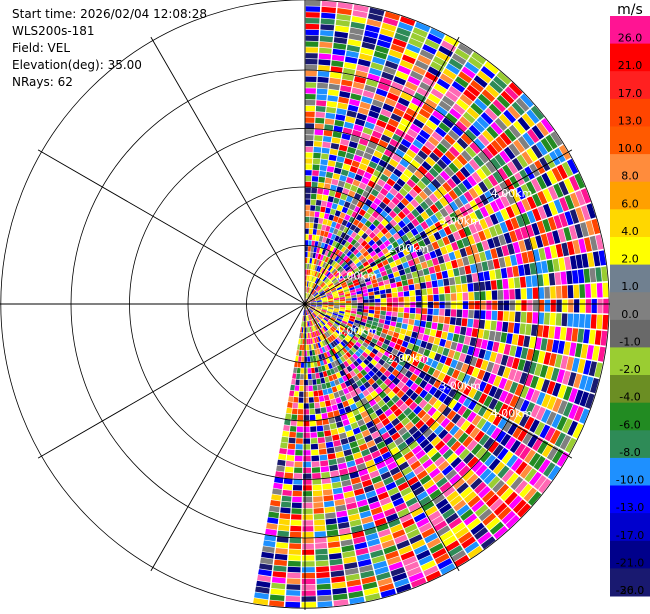  Describe the element at coordinates (109, 65) in the screenshot. I see `elevation-text: Elevation(deg): 35.00` at that location.